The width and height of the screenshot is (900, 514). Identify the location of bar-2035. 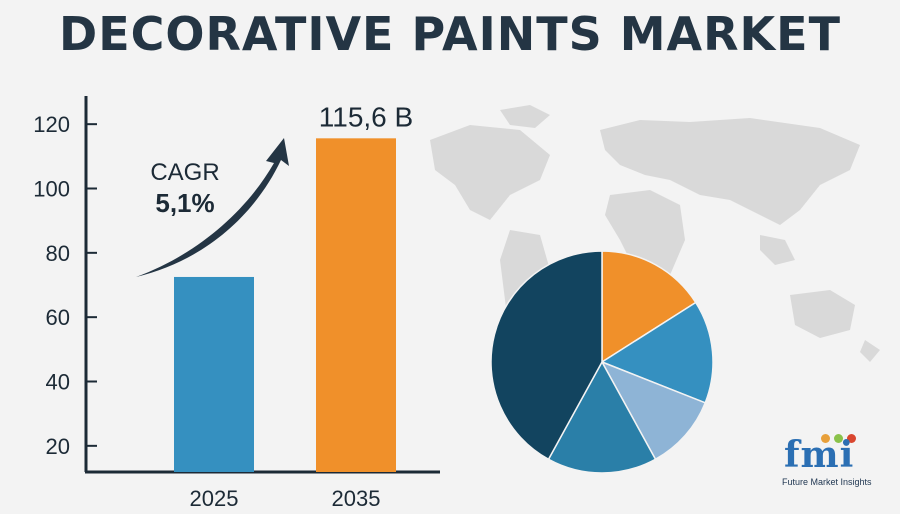
(356, 305).